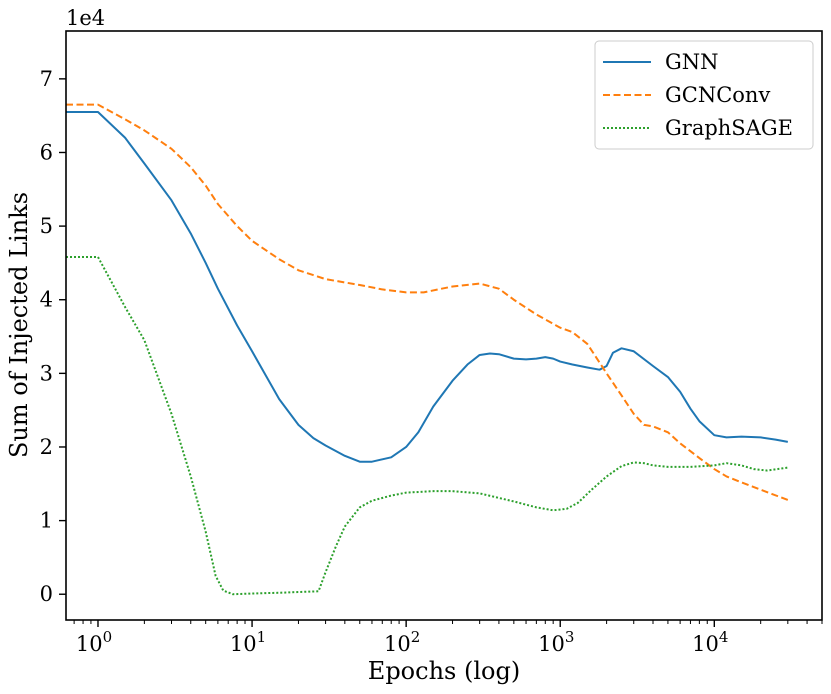 The image size is (831, 694). What do you see at coordinates (46, 79) in the screenshot?
I see `y-tick-label: 7` at bounding box center [46, 79].